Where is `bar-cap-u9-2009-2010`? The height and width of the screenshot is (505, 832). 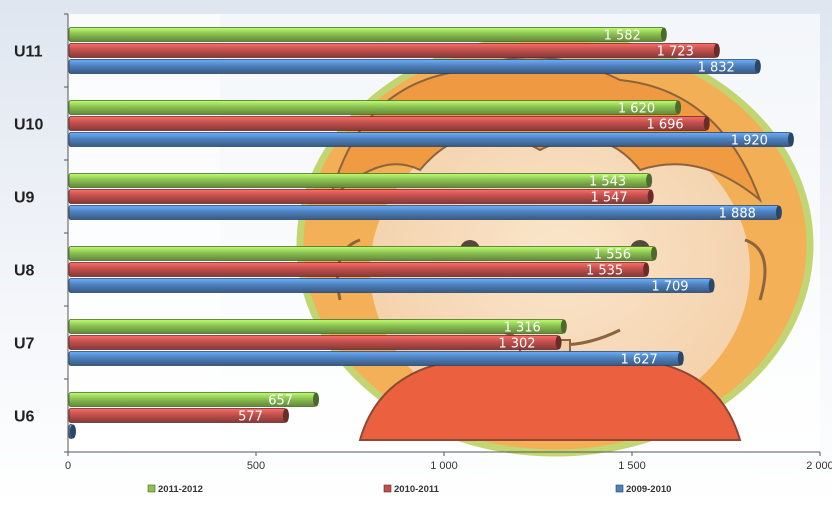
bar-cap-u9-2009-2010 is located at coordinates (778, 212).